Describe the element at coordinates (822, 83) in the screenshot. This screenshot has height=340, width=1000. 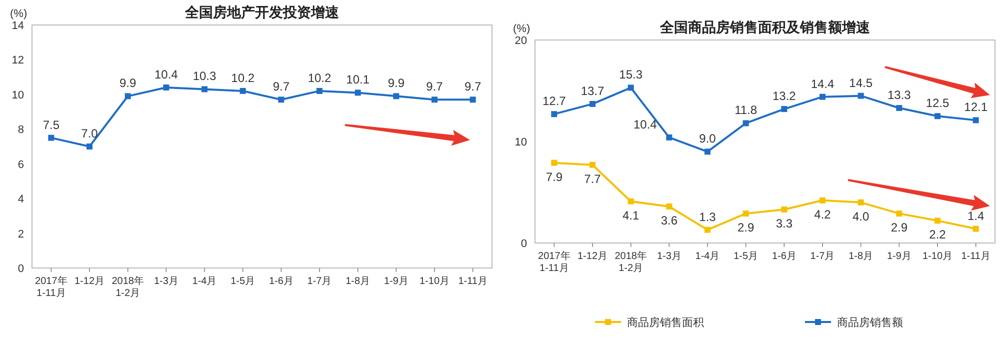
I see `data-label: 14.4` at that location.